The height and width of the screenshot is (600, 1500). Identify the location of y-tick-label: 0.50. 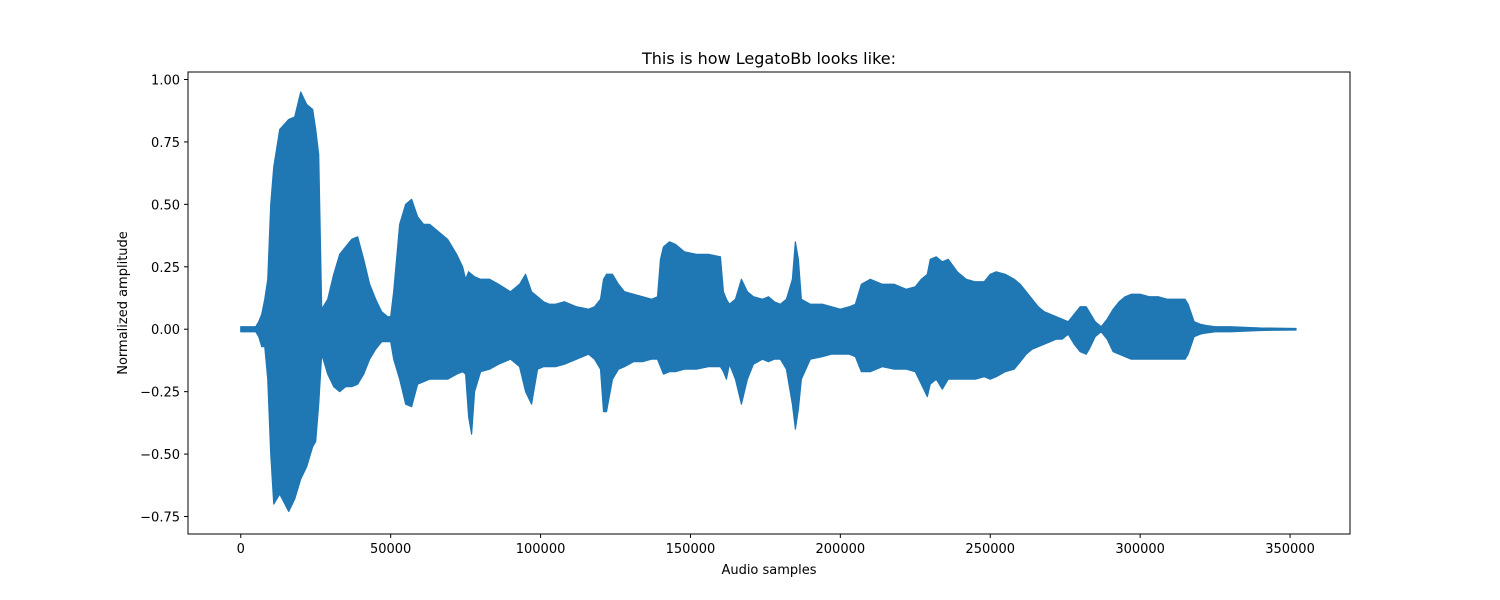
(165, 205).